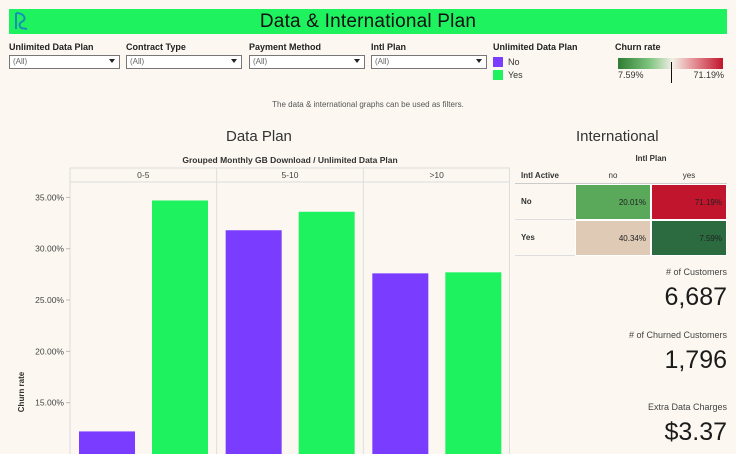 The image size is (736, 454). Describe the element at coordinates (689, 238) in the screenshot. I see `heatmap-cell: 7.59%` at that location.